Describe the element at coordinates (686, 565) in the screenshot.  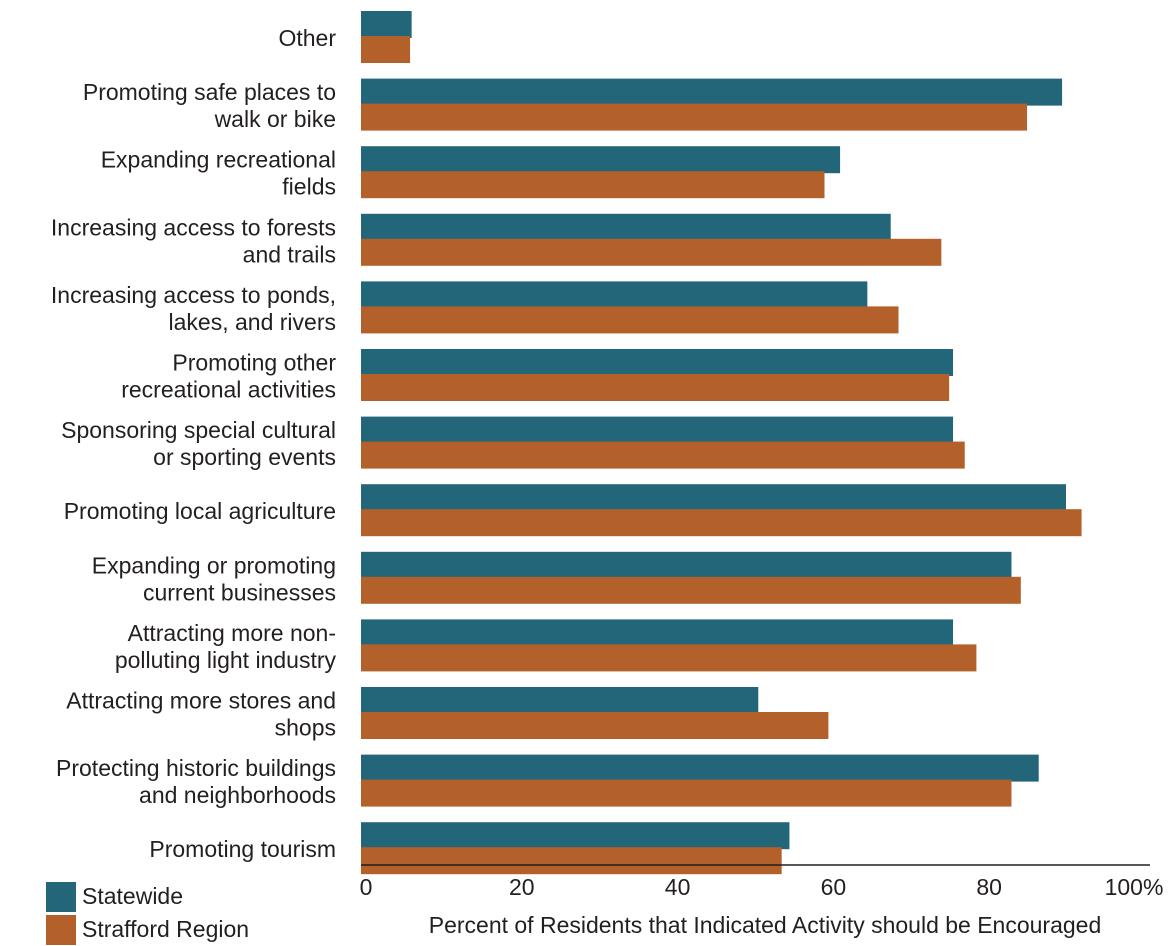
I see `bar-statewide-expanding-or-promoting-current-businesses` at that location.